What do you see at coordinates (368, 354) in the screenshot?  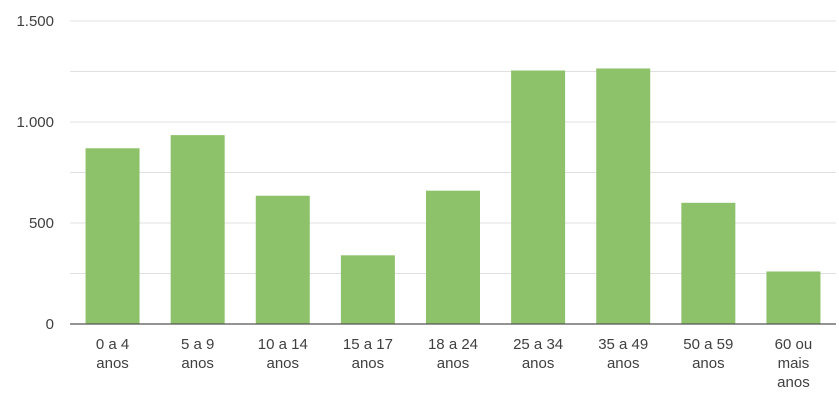 I see `x-tick-label: 15 a 17 anos` at bounding box center [368, 354].